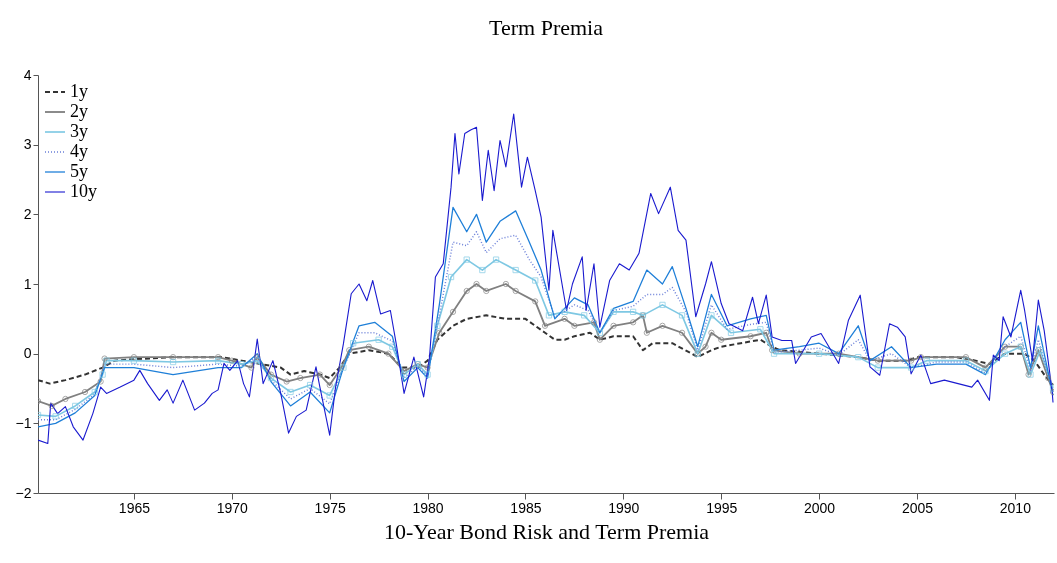  What do you see at coordinates (546, 531) in the screenshot?
I see `x-axis-title: 10-Year Bond Risk and Term Premia` at bounding box center [546, 531].